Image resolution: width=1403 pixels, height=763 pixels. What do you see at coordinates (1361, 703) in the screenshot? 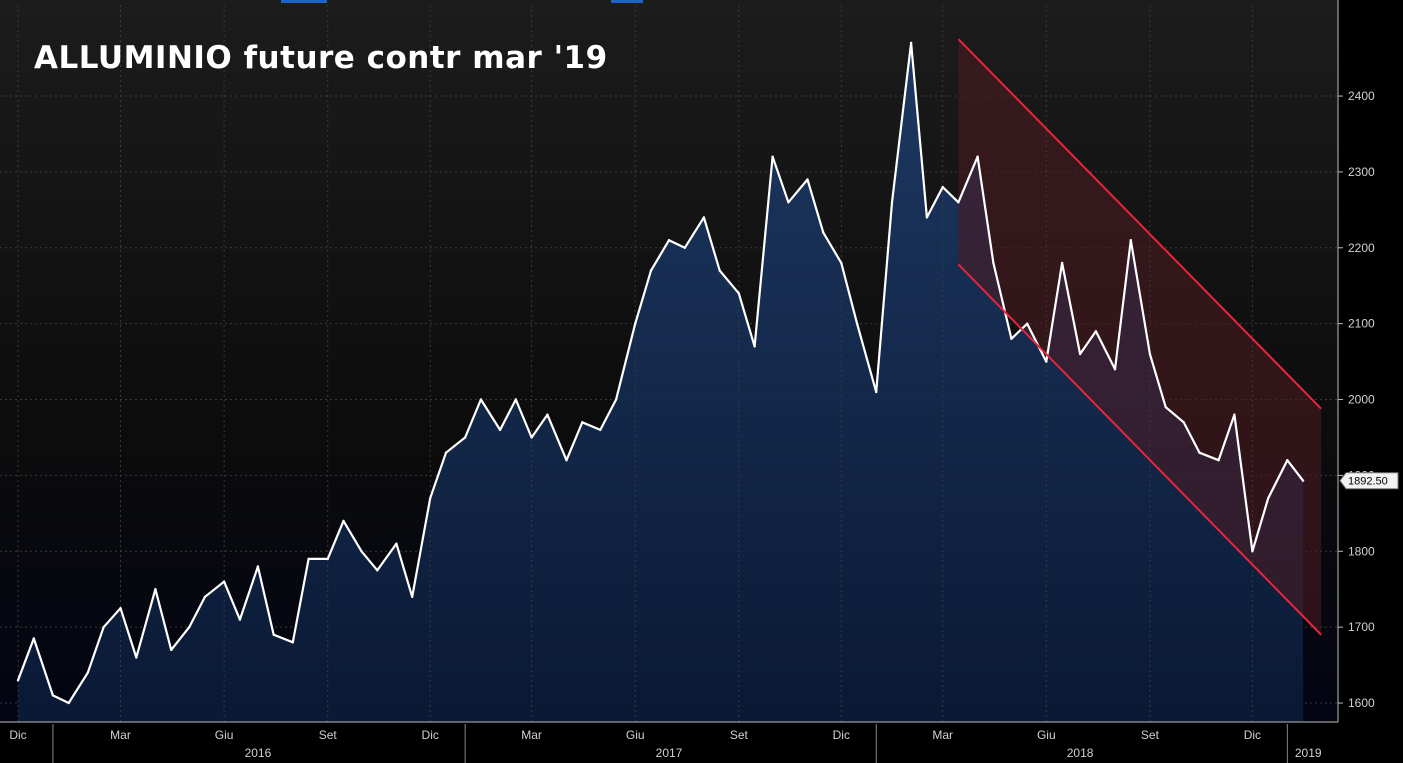
I see `y-tick-label: 1600` at bounding box center [1361, 703].